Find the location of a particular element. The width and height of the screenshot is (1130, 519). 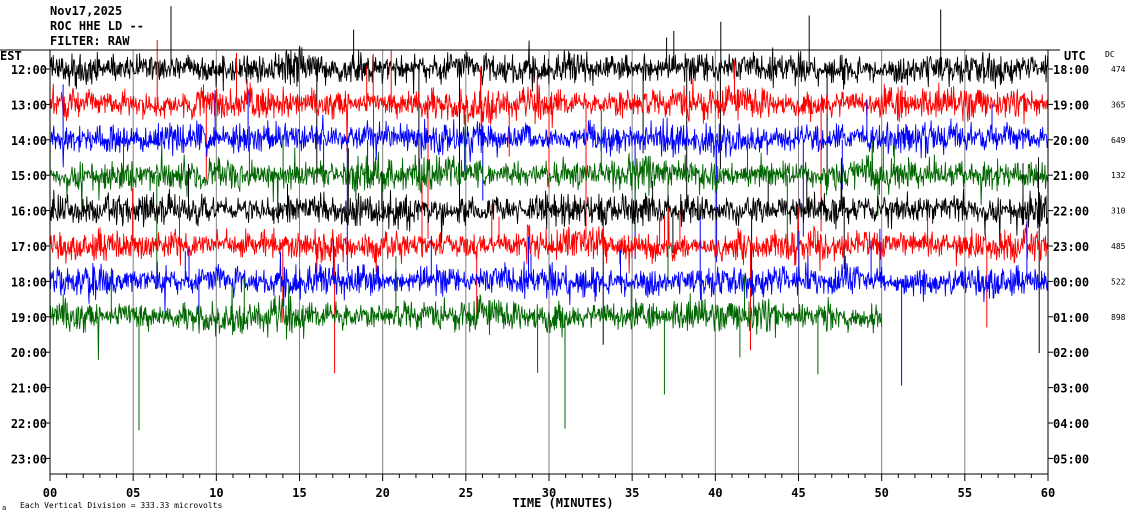

dc-value: 365 is located at coordinates (1118, 104).